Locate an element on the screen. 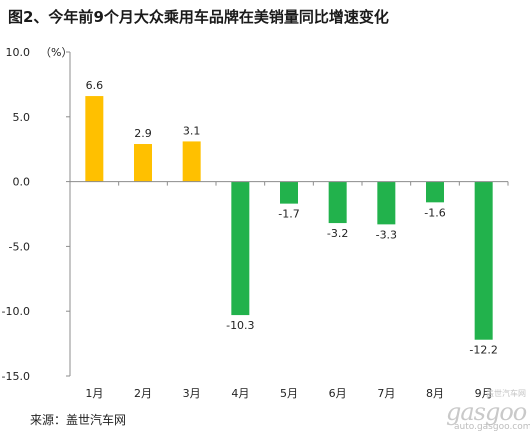  watermark-cn: 盖世汽车网 is located at coordinates (506, 393).